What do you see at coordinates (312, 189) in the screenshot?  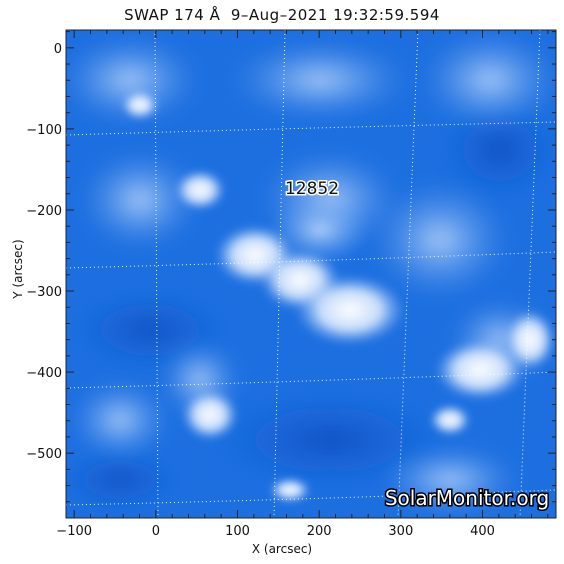 I see `active-region-label: 12852` at bounding box center [312, 189].